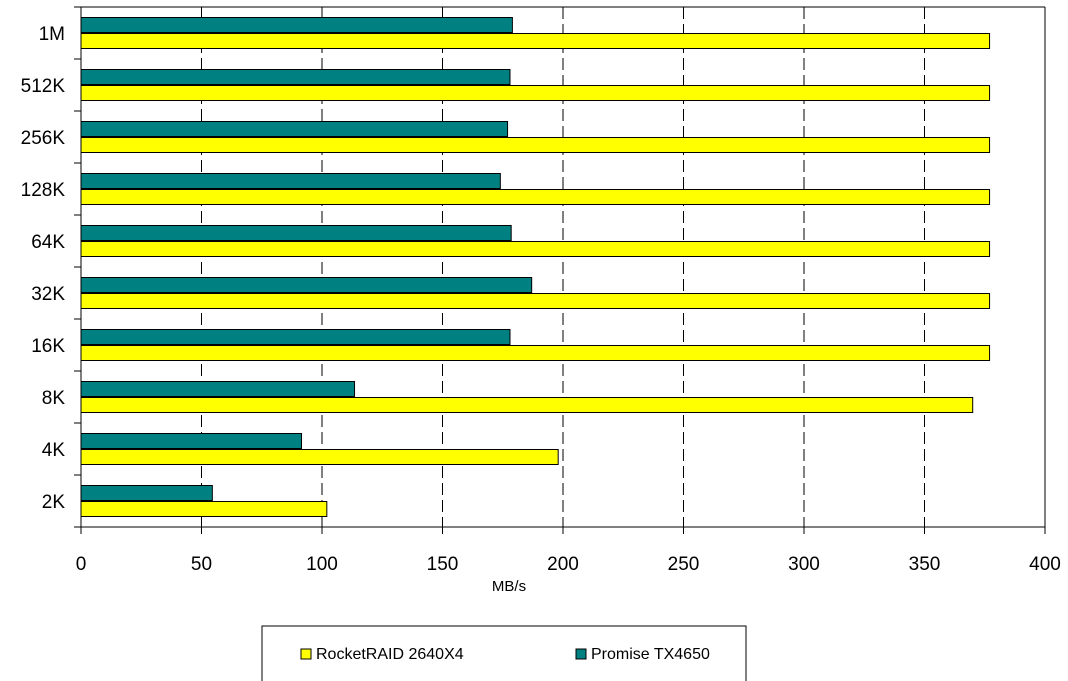 This screenshot has height=681, width=1068. Describe the element at coordinates (1045, 564) in the screenshot. I see `x-tick-label: 400` at that location.